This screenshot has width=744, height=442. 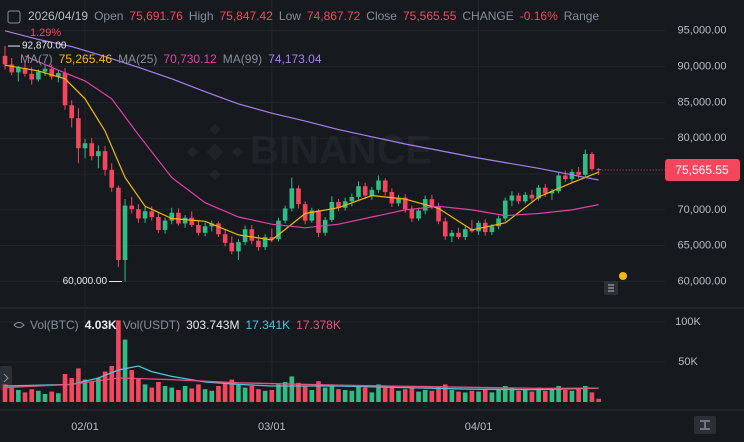 I want to click on legend-value: 70,730.12, so click(x=190, y=59).